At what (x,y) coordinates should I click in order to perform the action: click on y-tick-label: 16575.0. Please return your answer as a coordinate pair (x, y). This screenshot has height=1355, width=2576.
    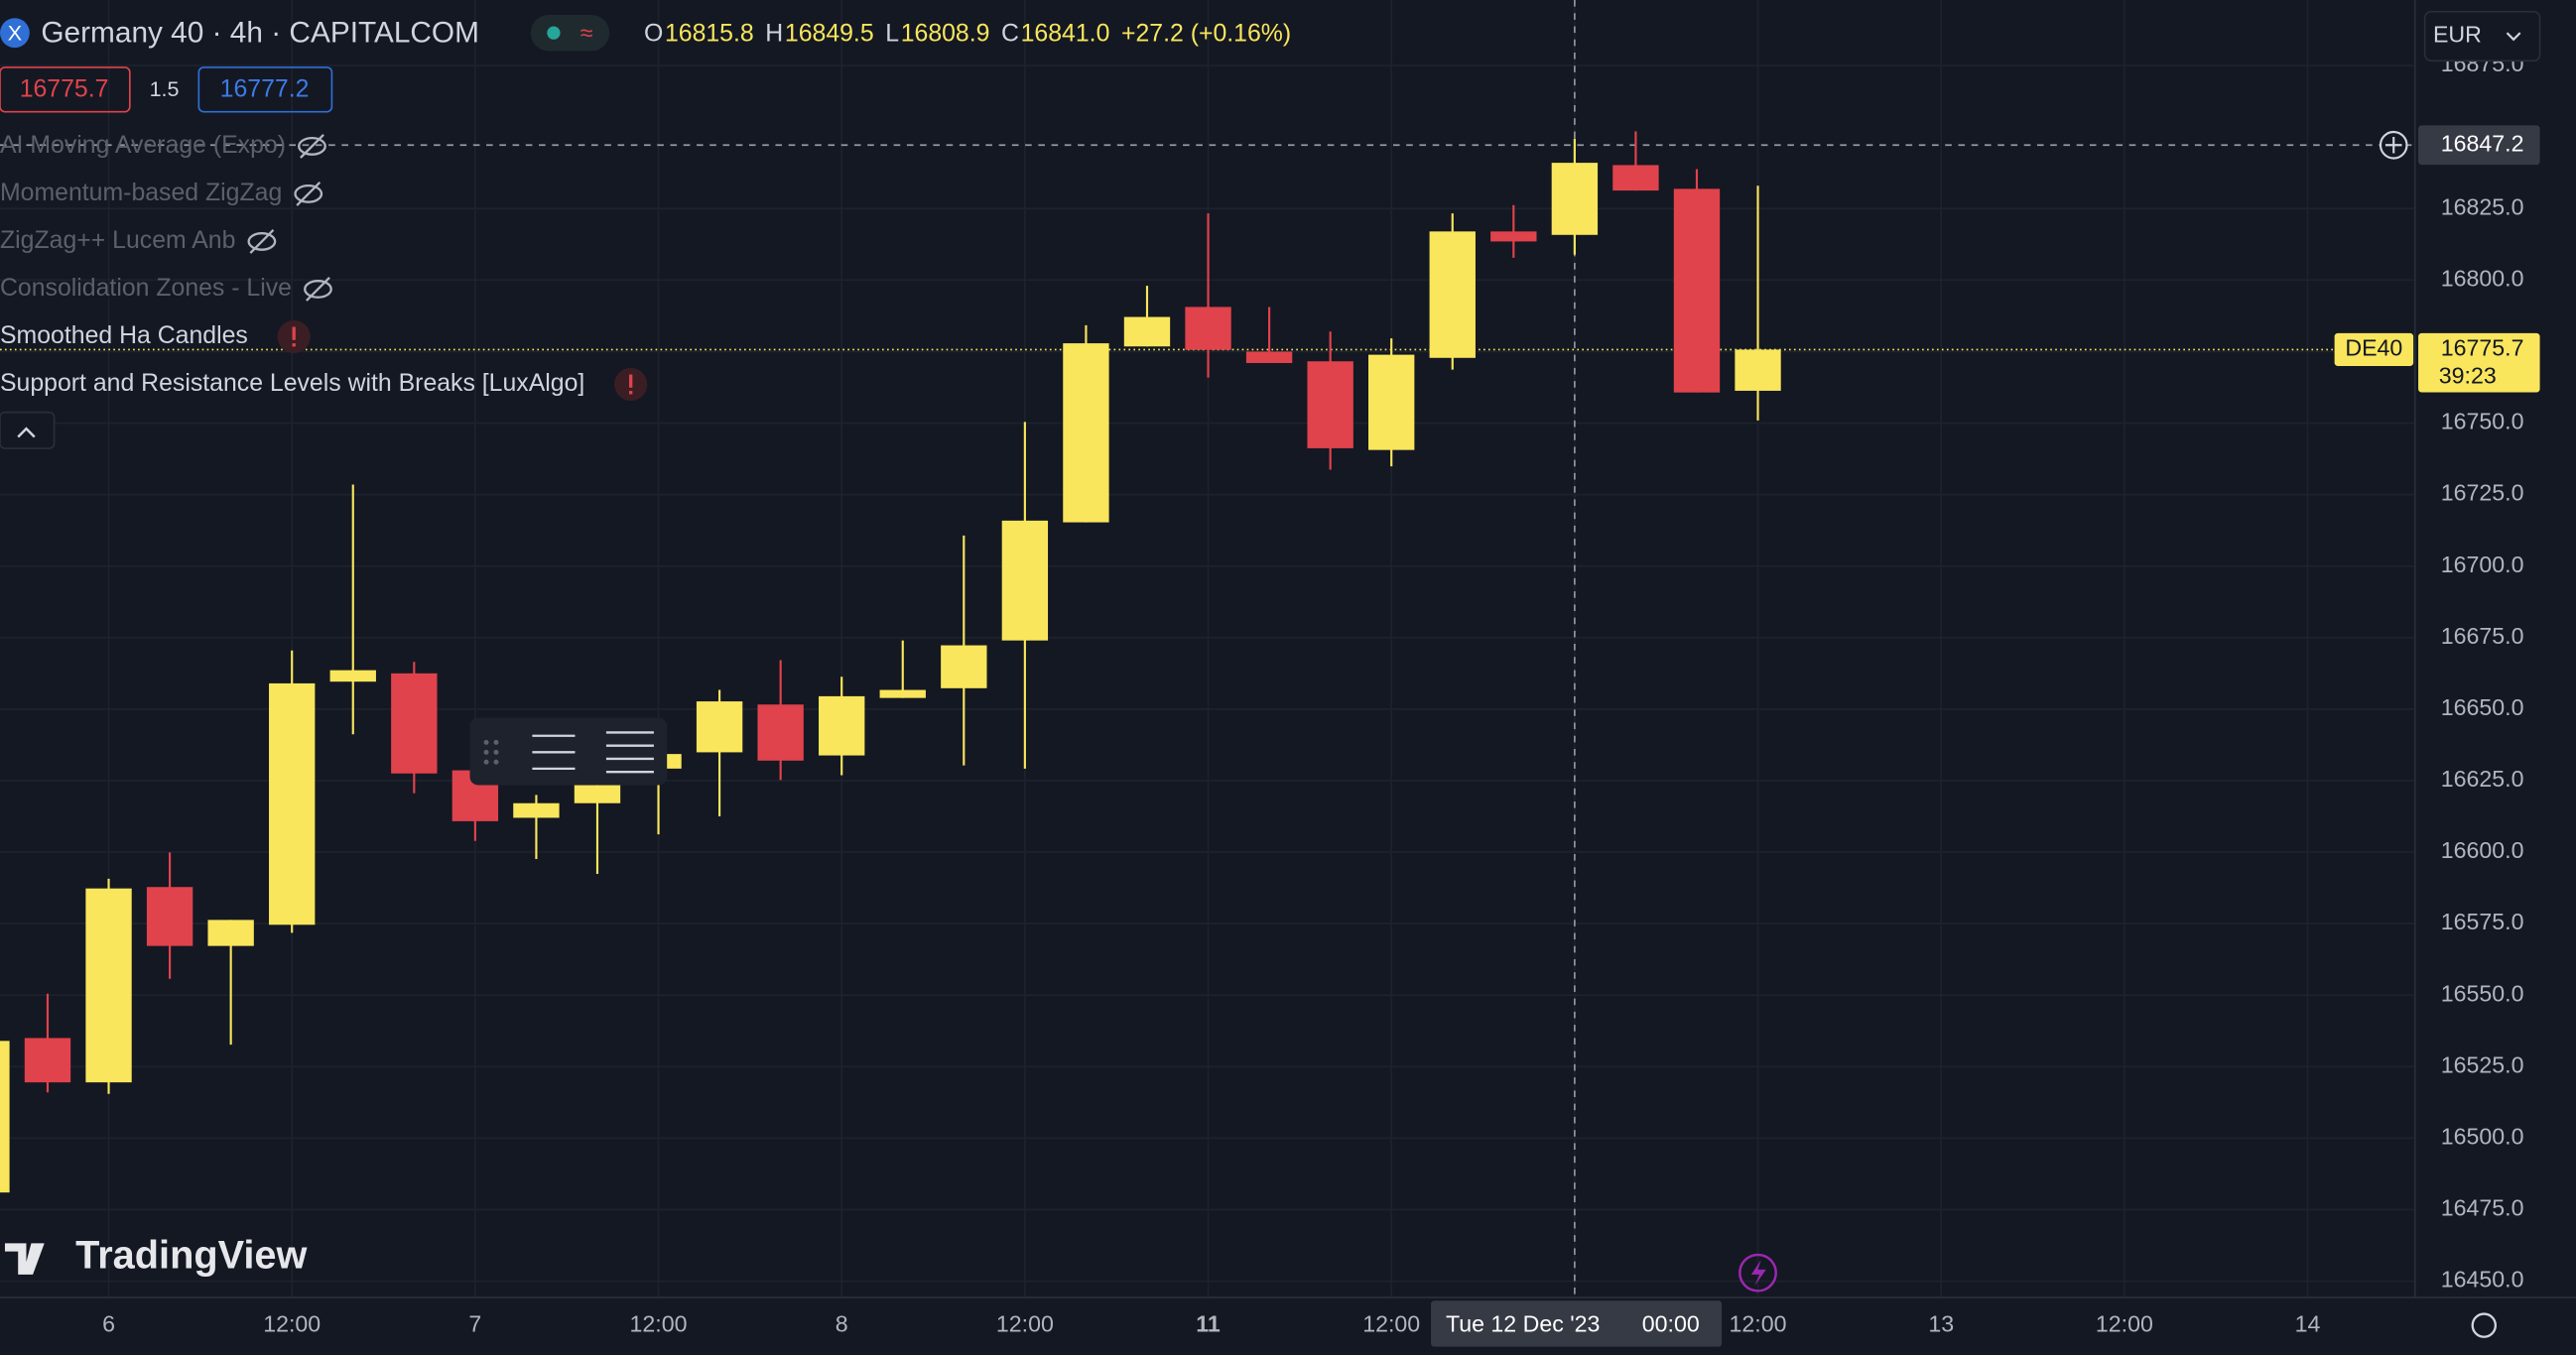
    Looking at the image, I should click on (2483, 921).